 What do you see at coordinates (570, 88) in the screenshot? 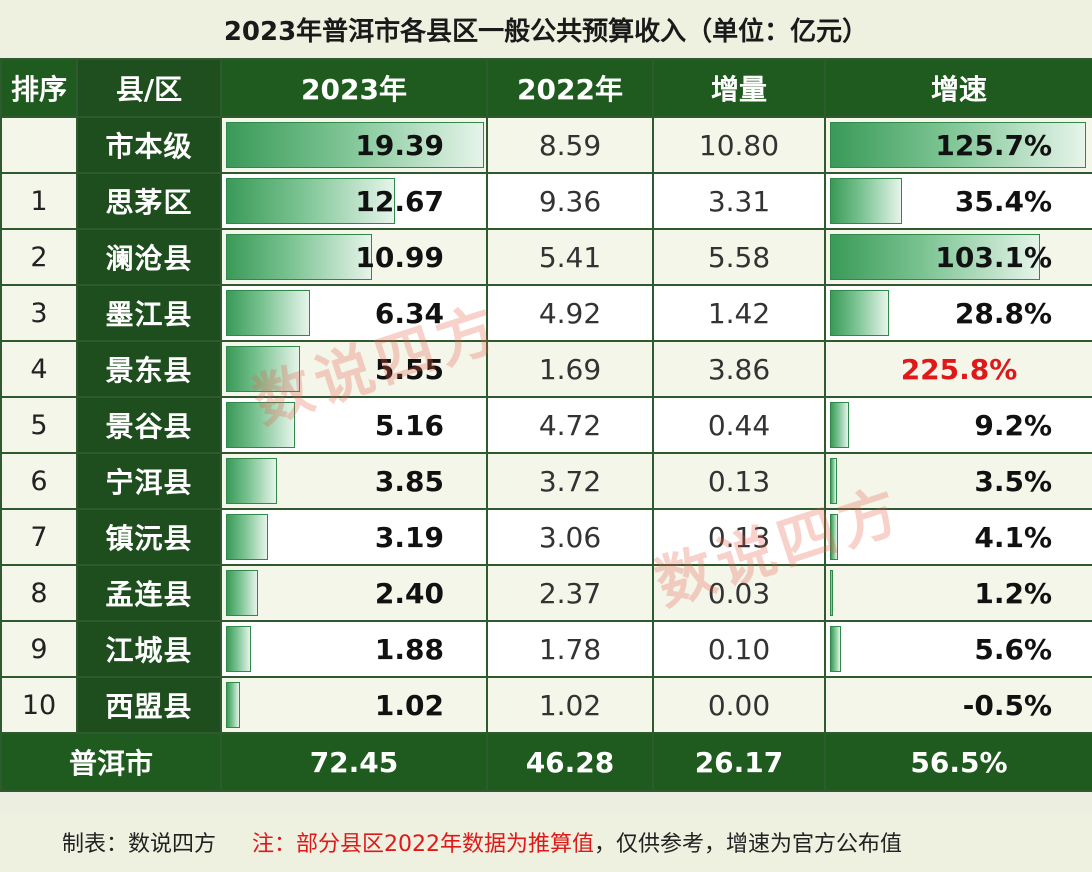
I see `header-2022: 2022年` at bounding box center [570, 88].